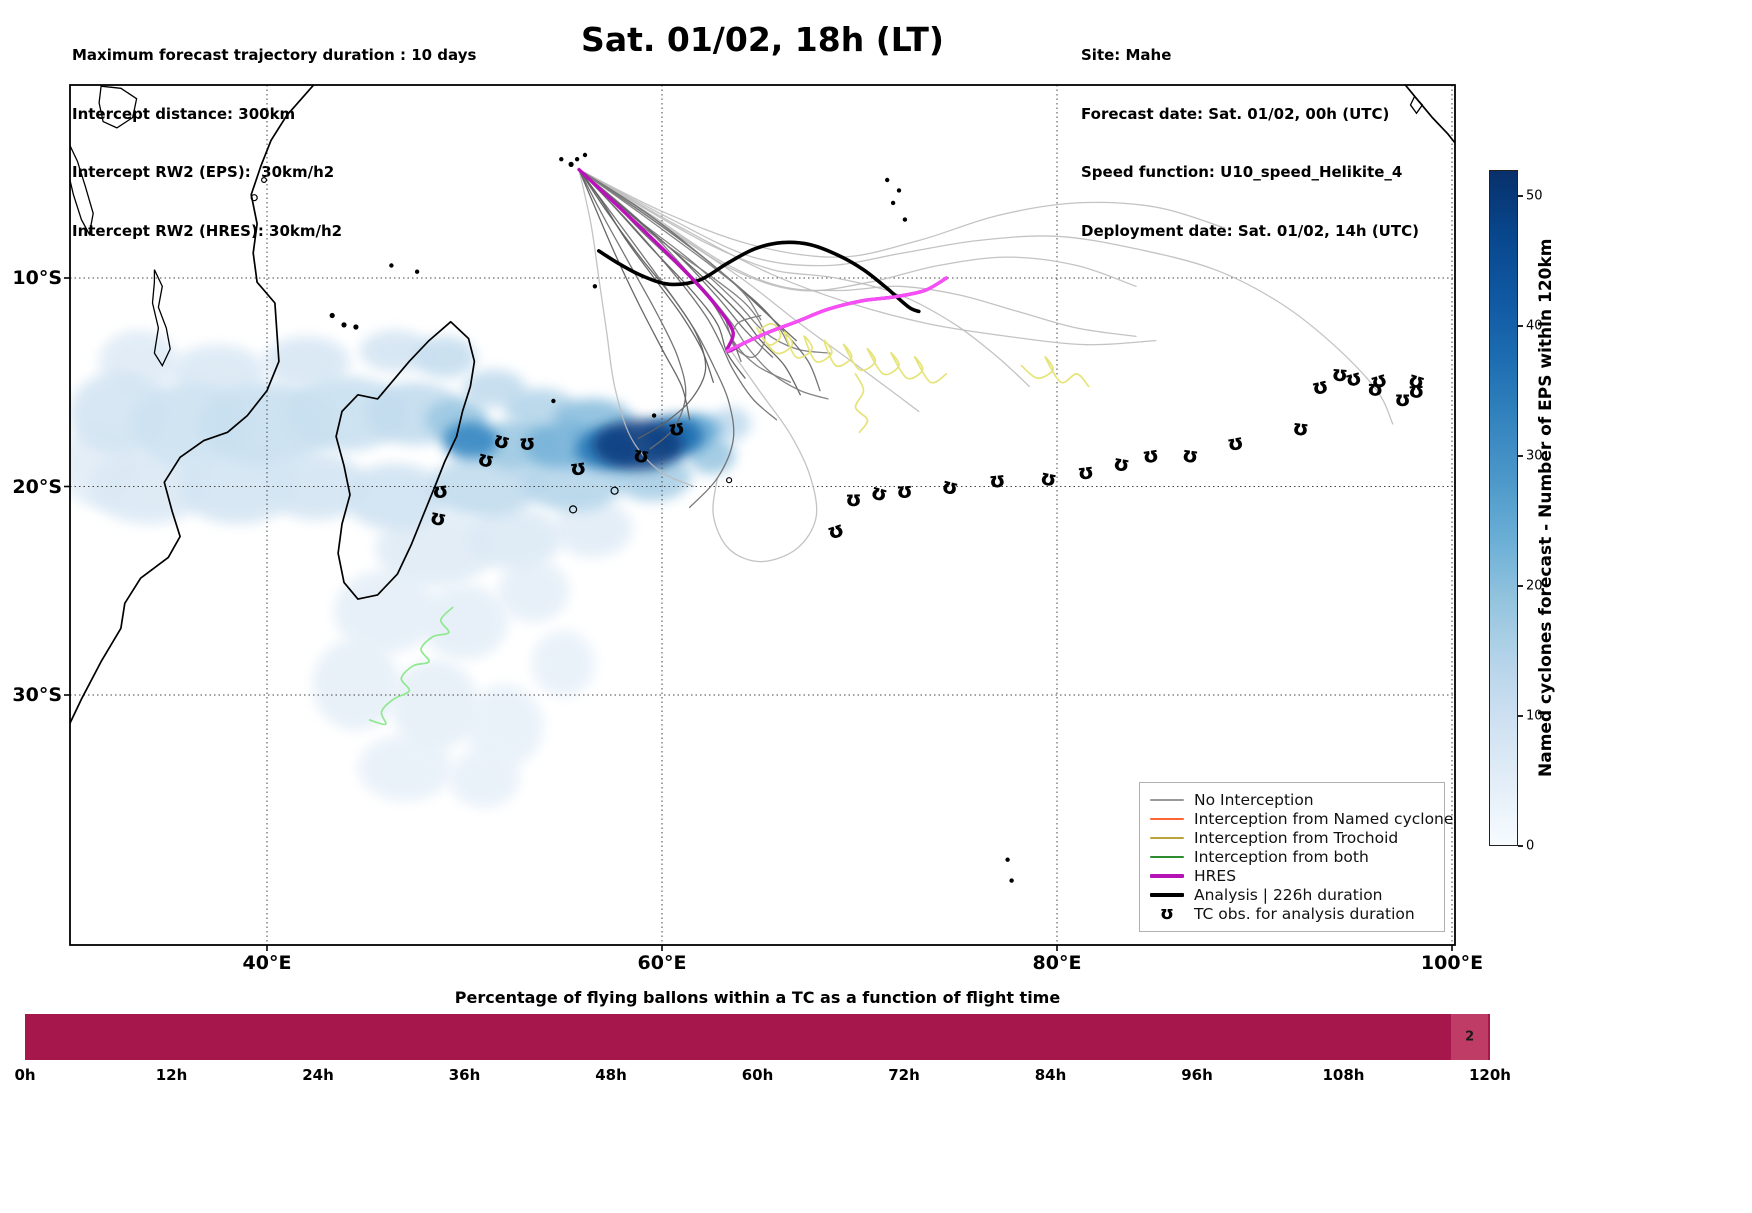 The image size is (1752, 1213). What do you see at coordinates (25, 1075) in the screenshot?
I see `bottom-x-tick-label: 0h` at bounding box center [25, 1075].